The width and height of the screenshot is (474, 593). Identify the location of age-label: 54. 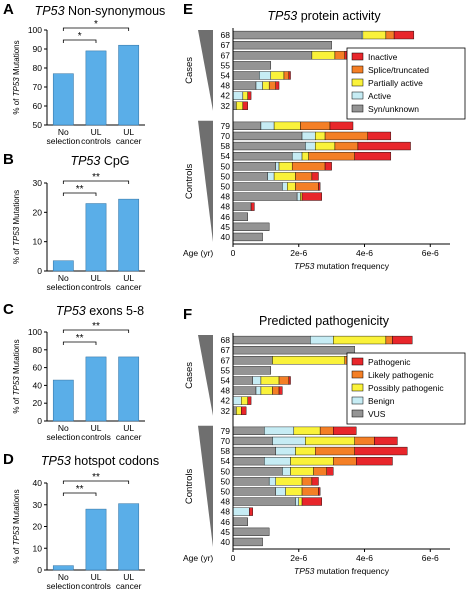
(226, 461).